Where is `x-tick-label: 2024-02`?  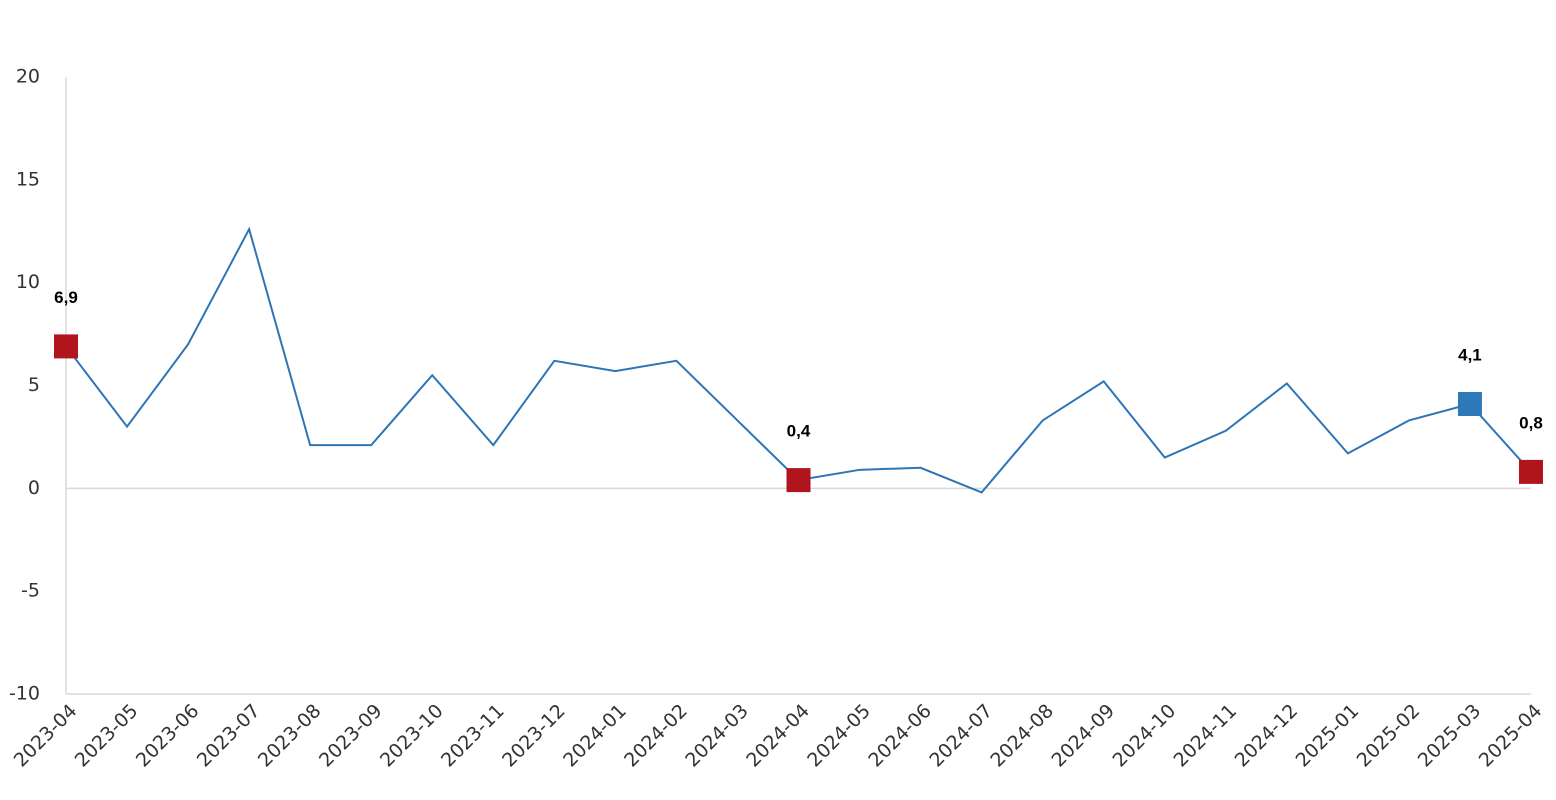
x-tick-label: 2024-02 is located at coordinates (656, 736).